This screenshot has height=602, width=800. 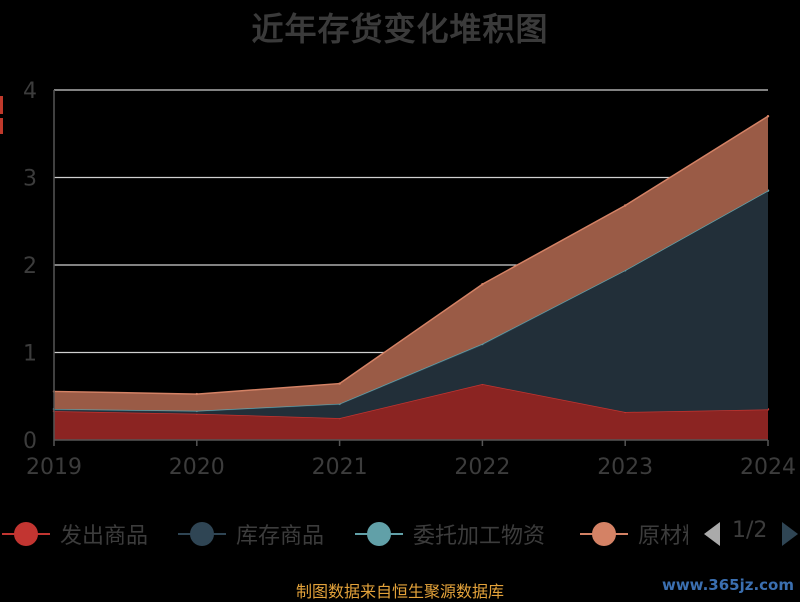 What do you see at coordinates (30, 266) in the screenshot?
I see `y-tick-label: 2` at bounding box center [30, 266].